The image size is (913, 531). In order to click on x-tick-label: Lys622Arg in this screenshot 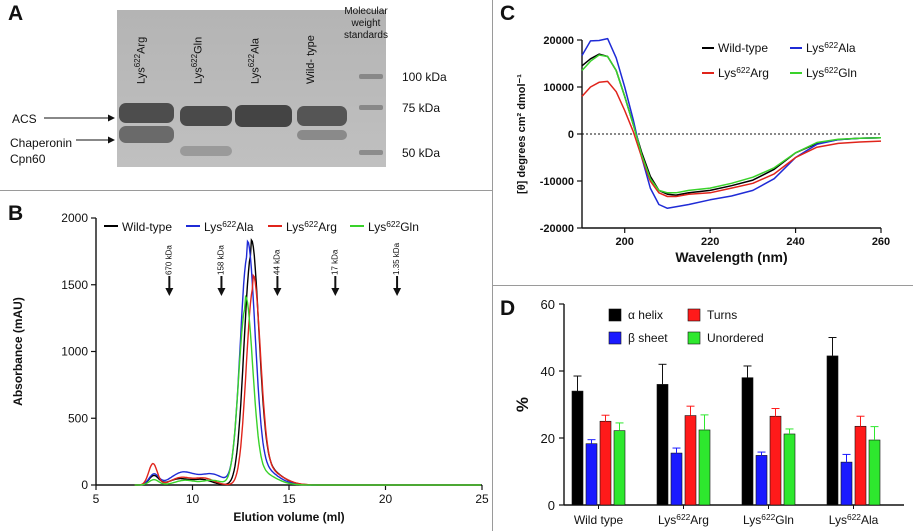, I will do `click(683, 519)`.